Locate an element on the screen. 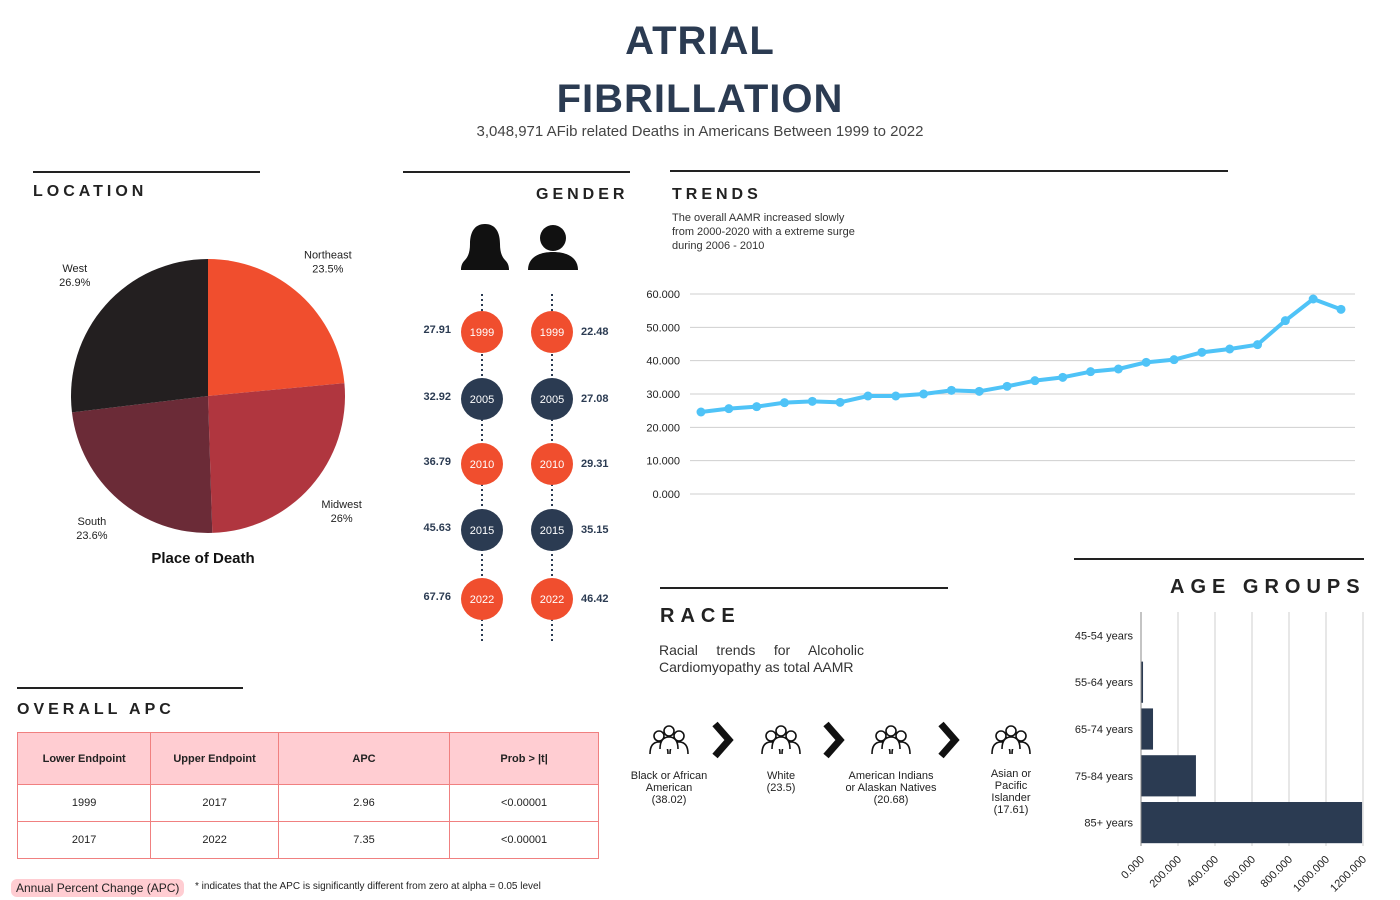  y-tick-label: 50.000 is located at coordinates (663, 328).